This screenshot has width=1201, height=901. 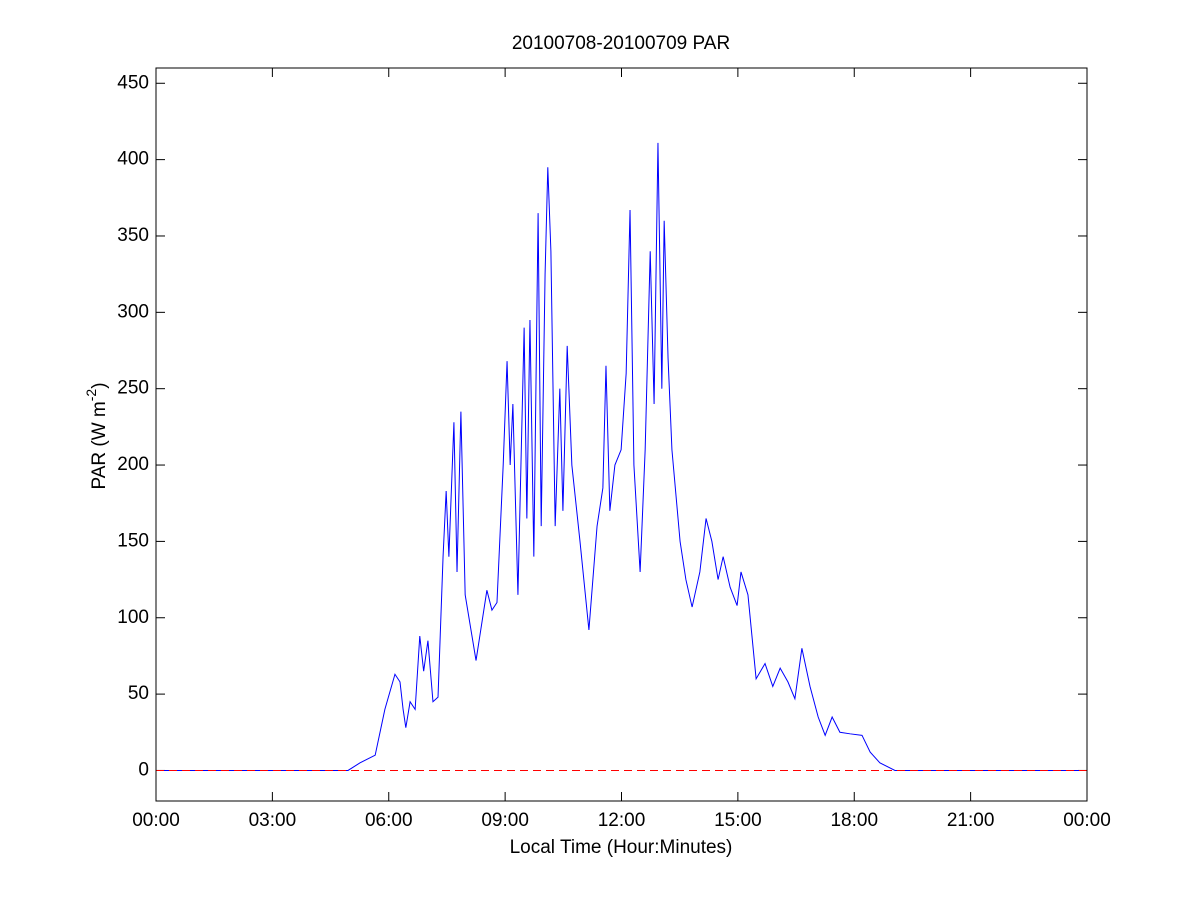 I want to click on y-tick-label: 100, so click(x=133, y=617).